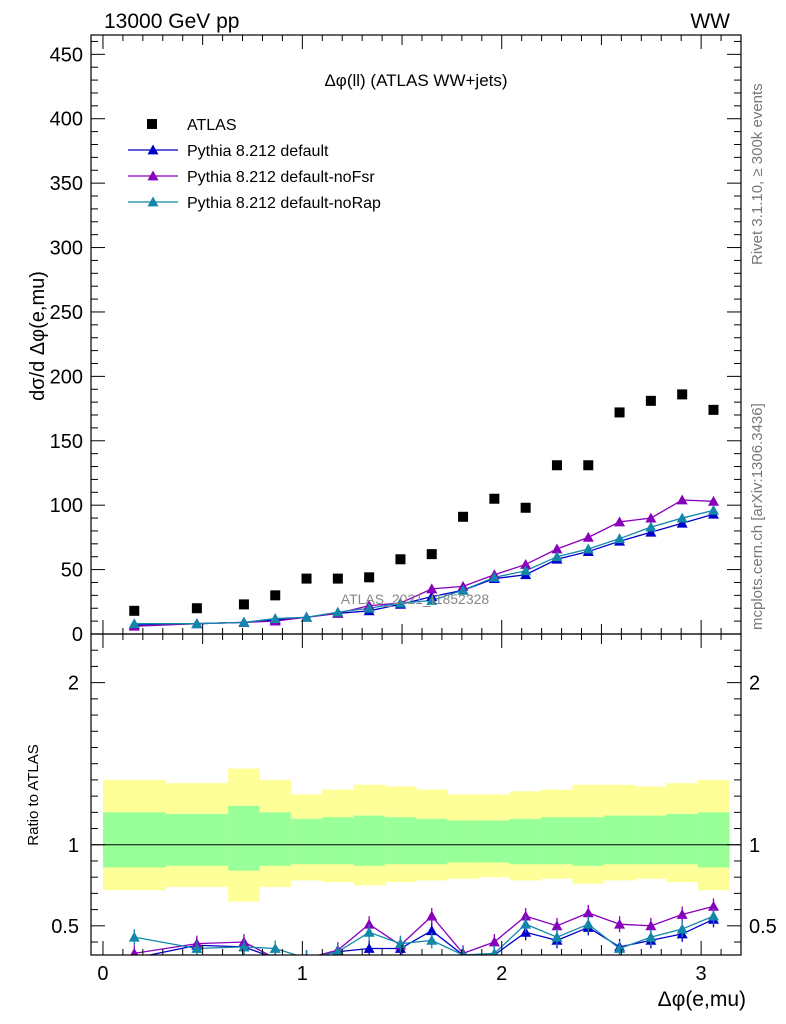  Describe the element at coordinates (152, 124) in the screenshot. I see `legend-marker-atlas` at that location.